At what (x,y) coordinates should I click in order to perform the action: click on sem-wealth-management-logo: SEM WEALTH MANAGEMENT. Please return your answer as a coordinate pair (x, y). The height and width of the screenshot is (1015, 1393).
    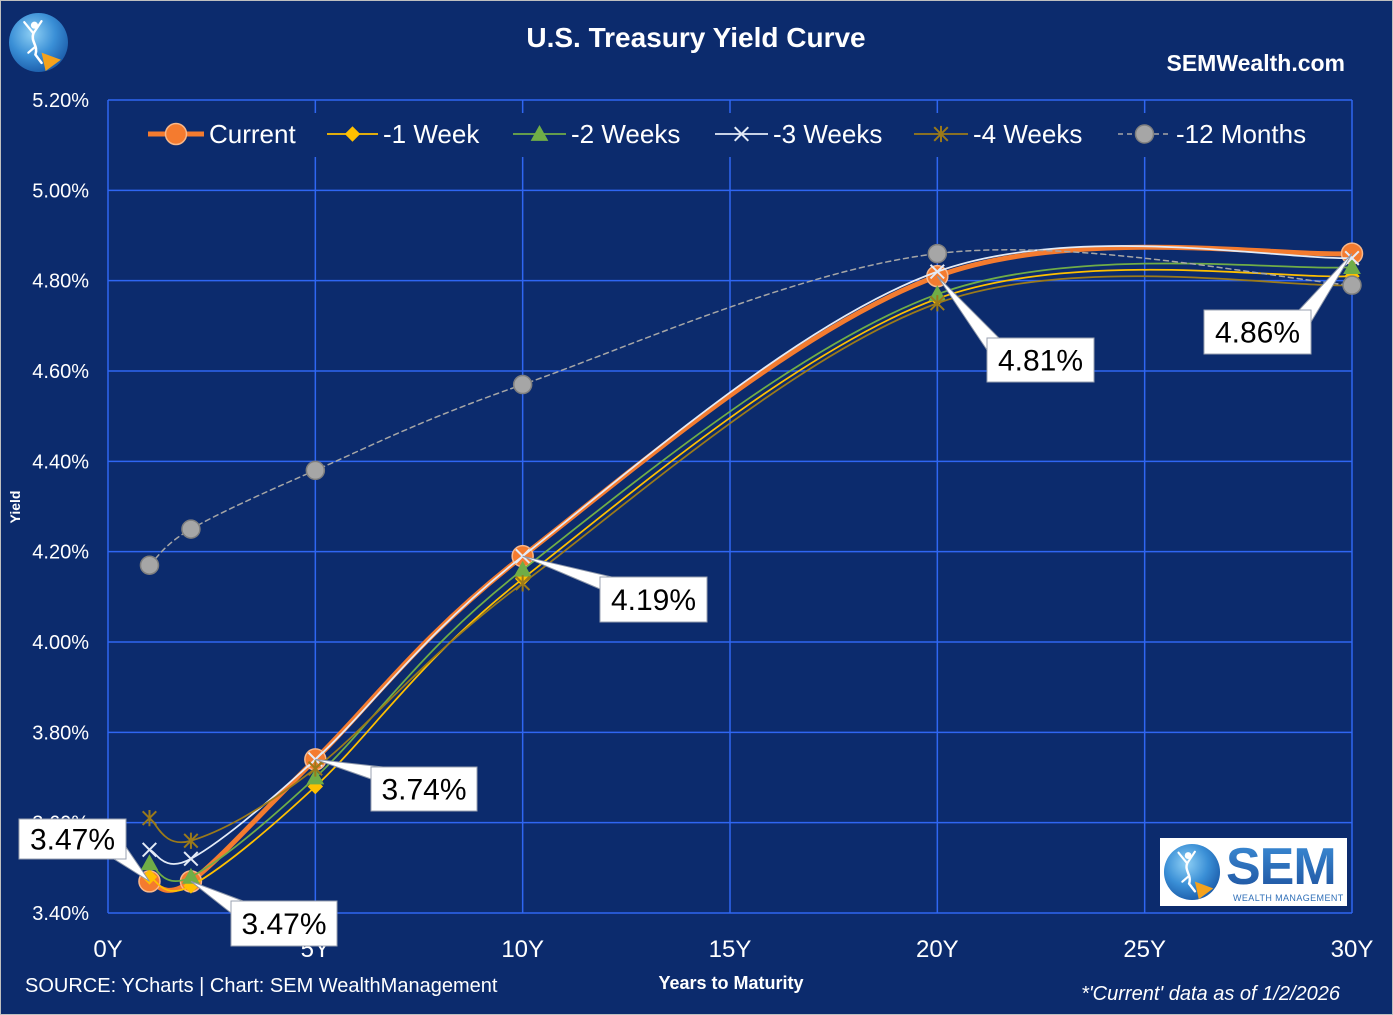
    Looking at the image, I should click on (1253, 872).